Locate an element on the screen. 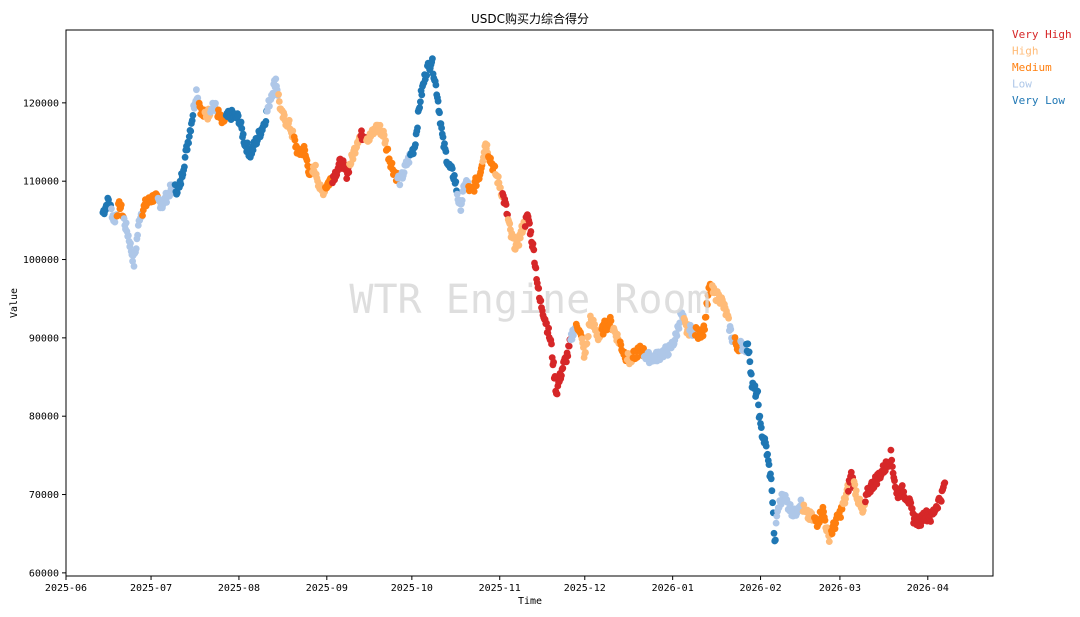 This screenshot has height=617, width=1080. y-axis-ticks: 60000 70000 80000 90000 100000 110000 120000 is located at coordinates (44, 338).